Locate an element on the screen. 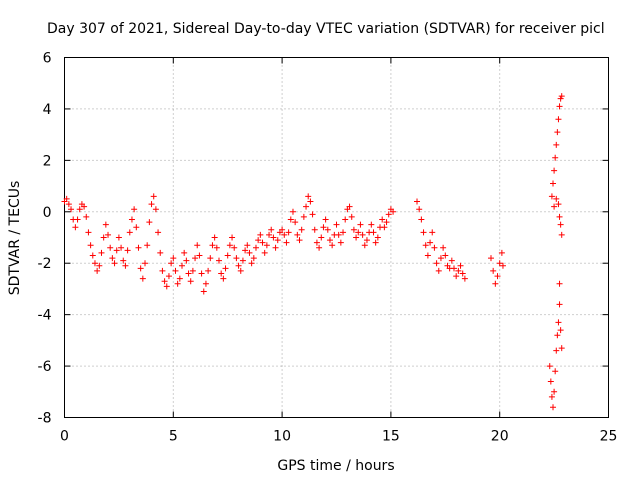  y-tick-label: -8 is located at coordinates (45, 419).